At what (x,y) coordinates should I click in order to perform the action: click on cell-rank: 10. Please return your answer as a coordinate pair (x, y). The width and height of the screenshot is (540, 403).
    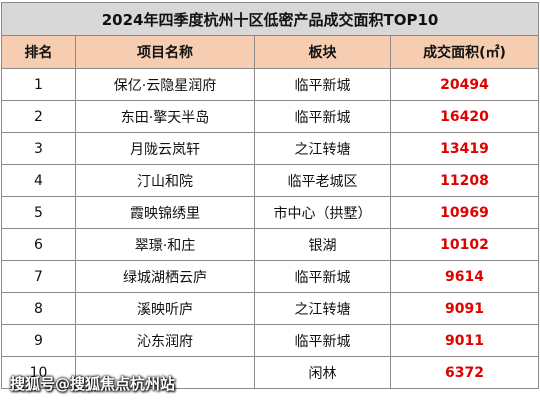
    Looking at the image, I should click on (38, 372).